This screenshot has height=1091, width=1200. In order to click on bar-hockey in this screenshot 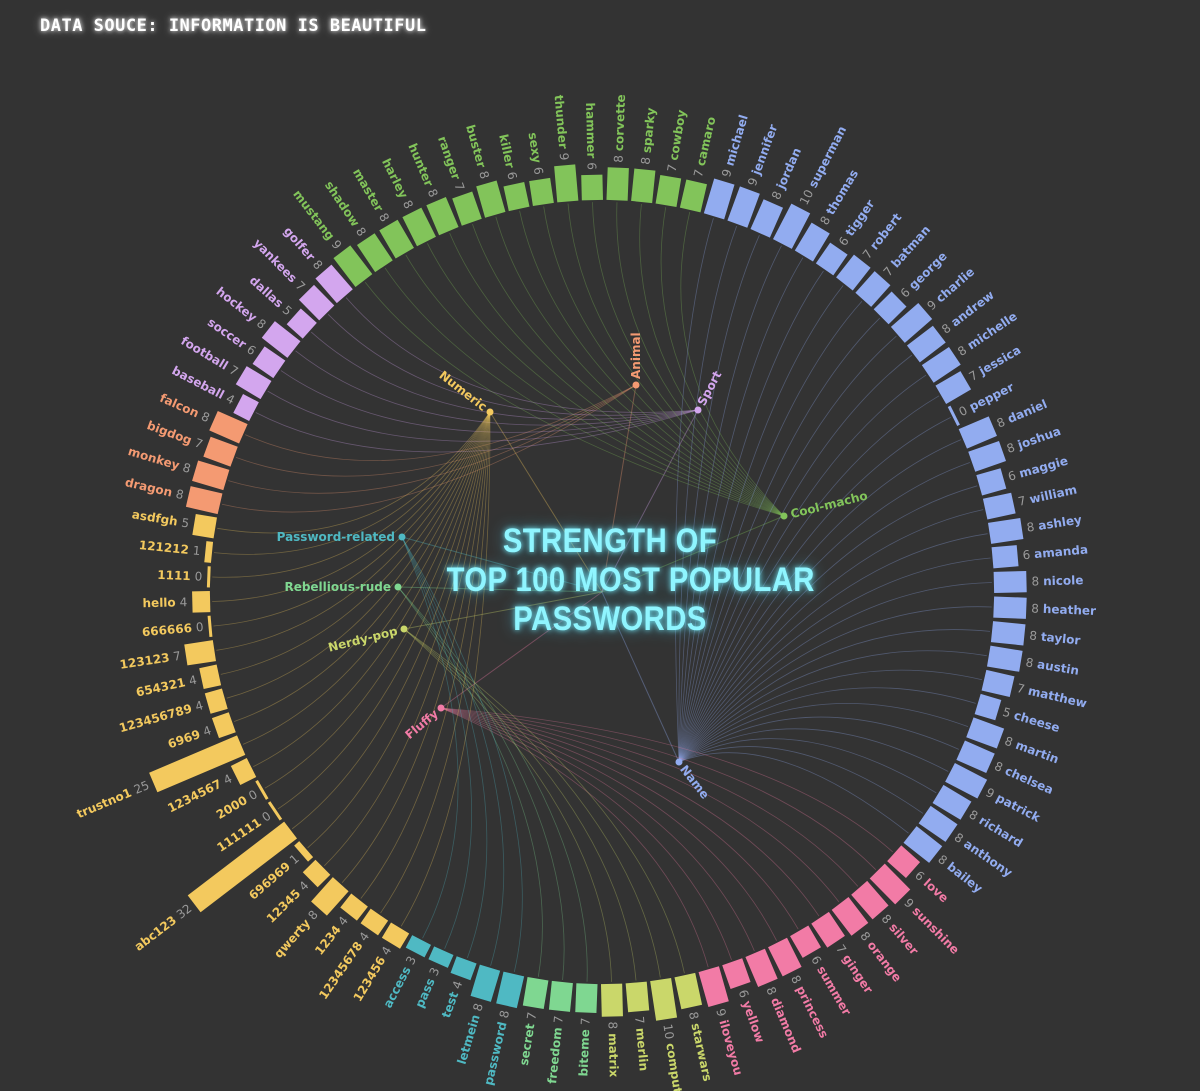, I will do `click(281, 339)`.